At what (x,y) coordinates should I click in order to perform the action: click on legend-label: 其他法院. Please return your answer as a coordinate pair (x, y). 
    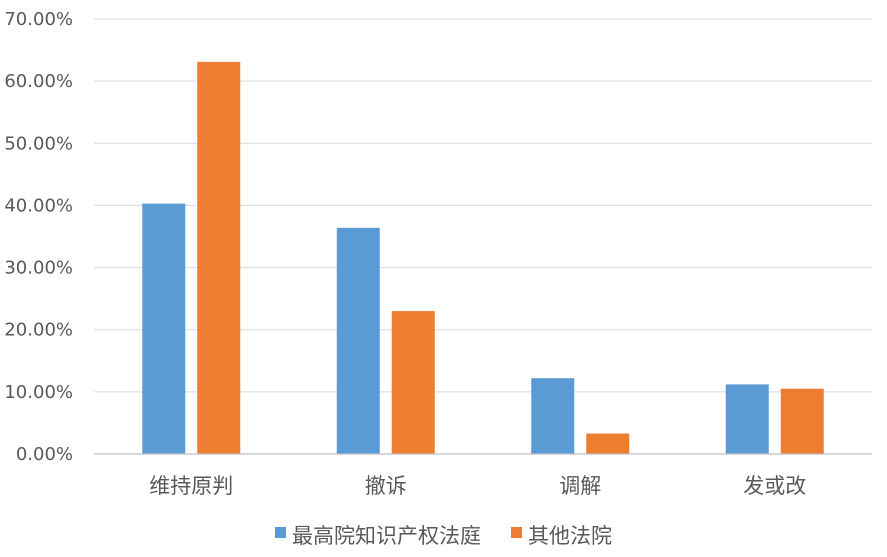
    Looking at the image, I should click on (570, 536).